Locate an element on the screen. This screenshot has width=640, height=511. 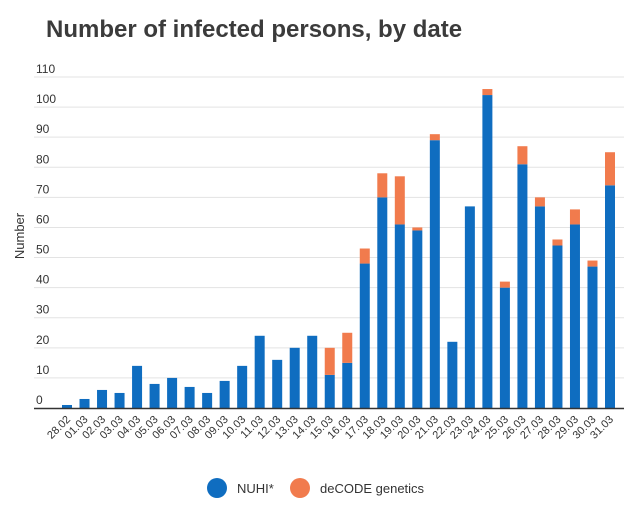
bar-nuhi-17.03 is located at coordinates (364, 335).